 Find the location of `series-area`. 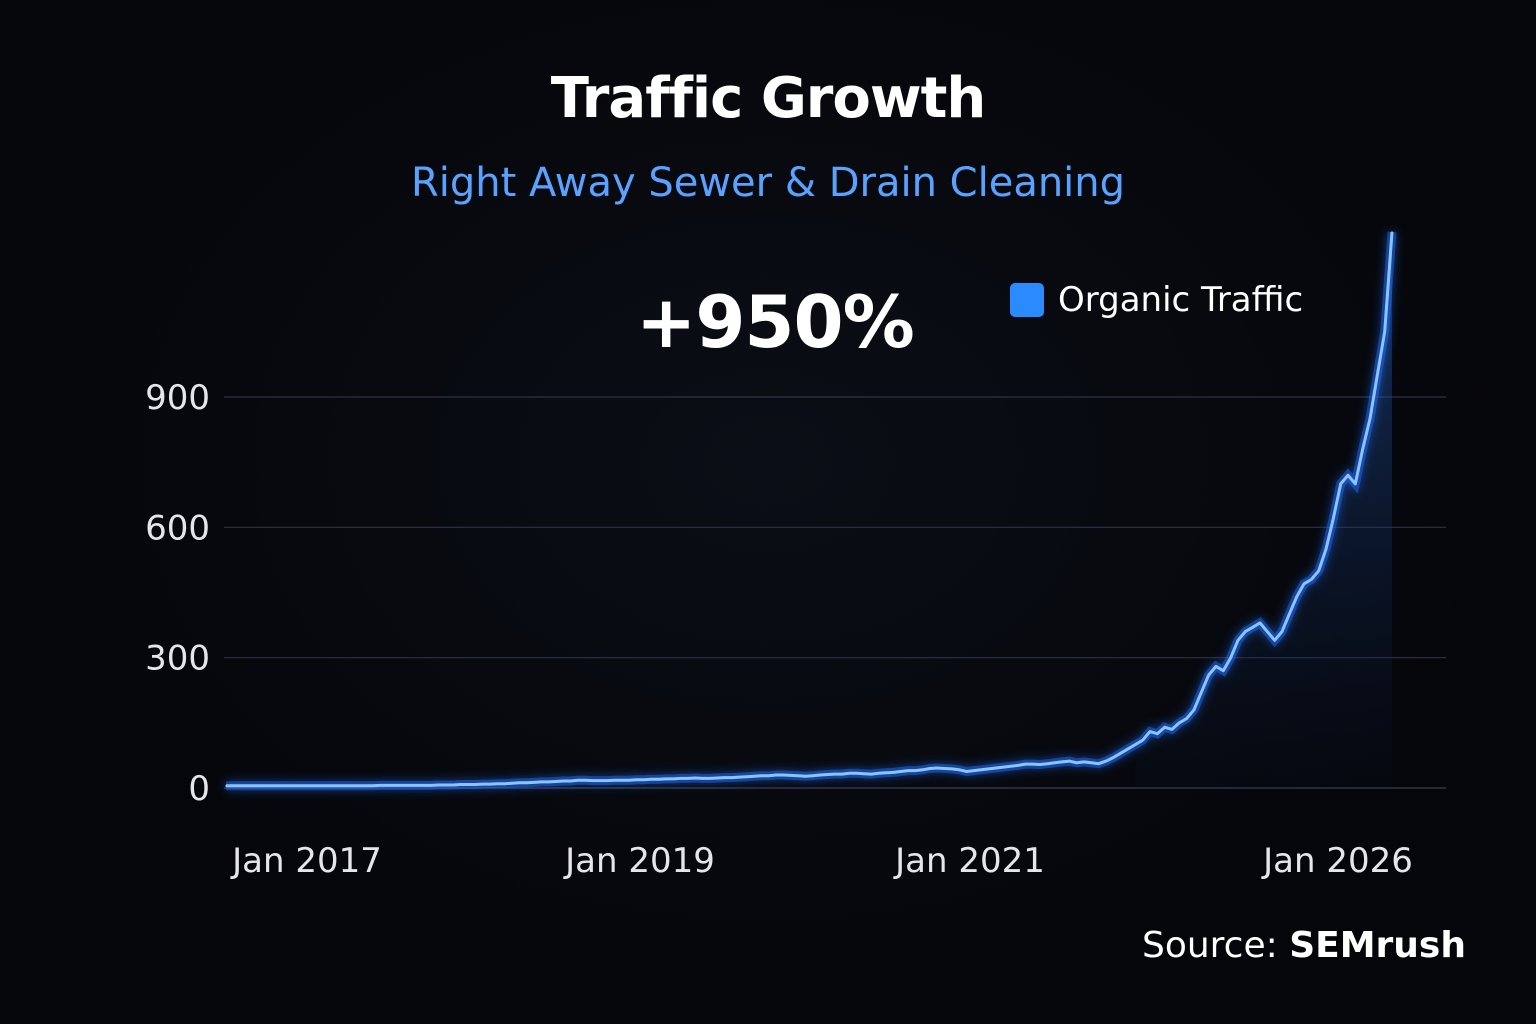

series-area is located at coordinates (1263, 510).